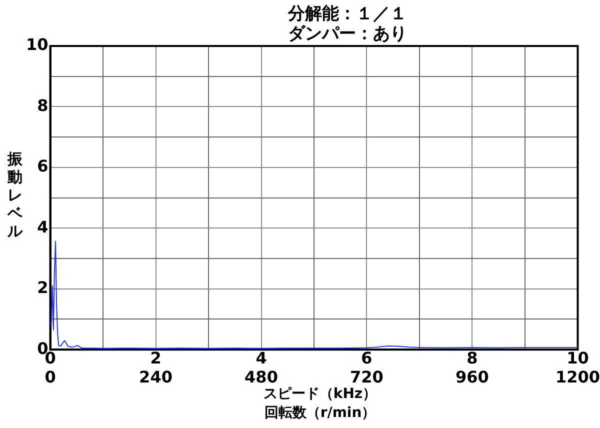 The height and width of the screenshot is (428, 600). Describe the element at coordinates (367, 377) in the screenshot. I see `x2-tick-label: 720` at that location.